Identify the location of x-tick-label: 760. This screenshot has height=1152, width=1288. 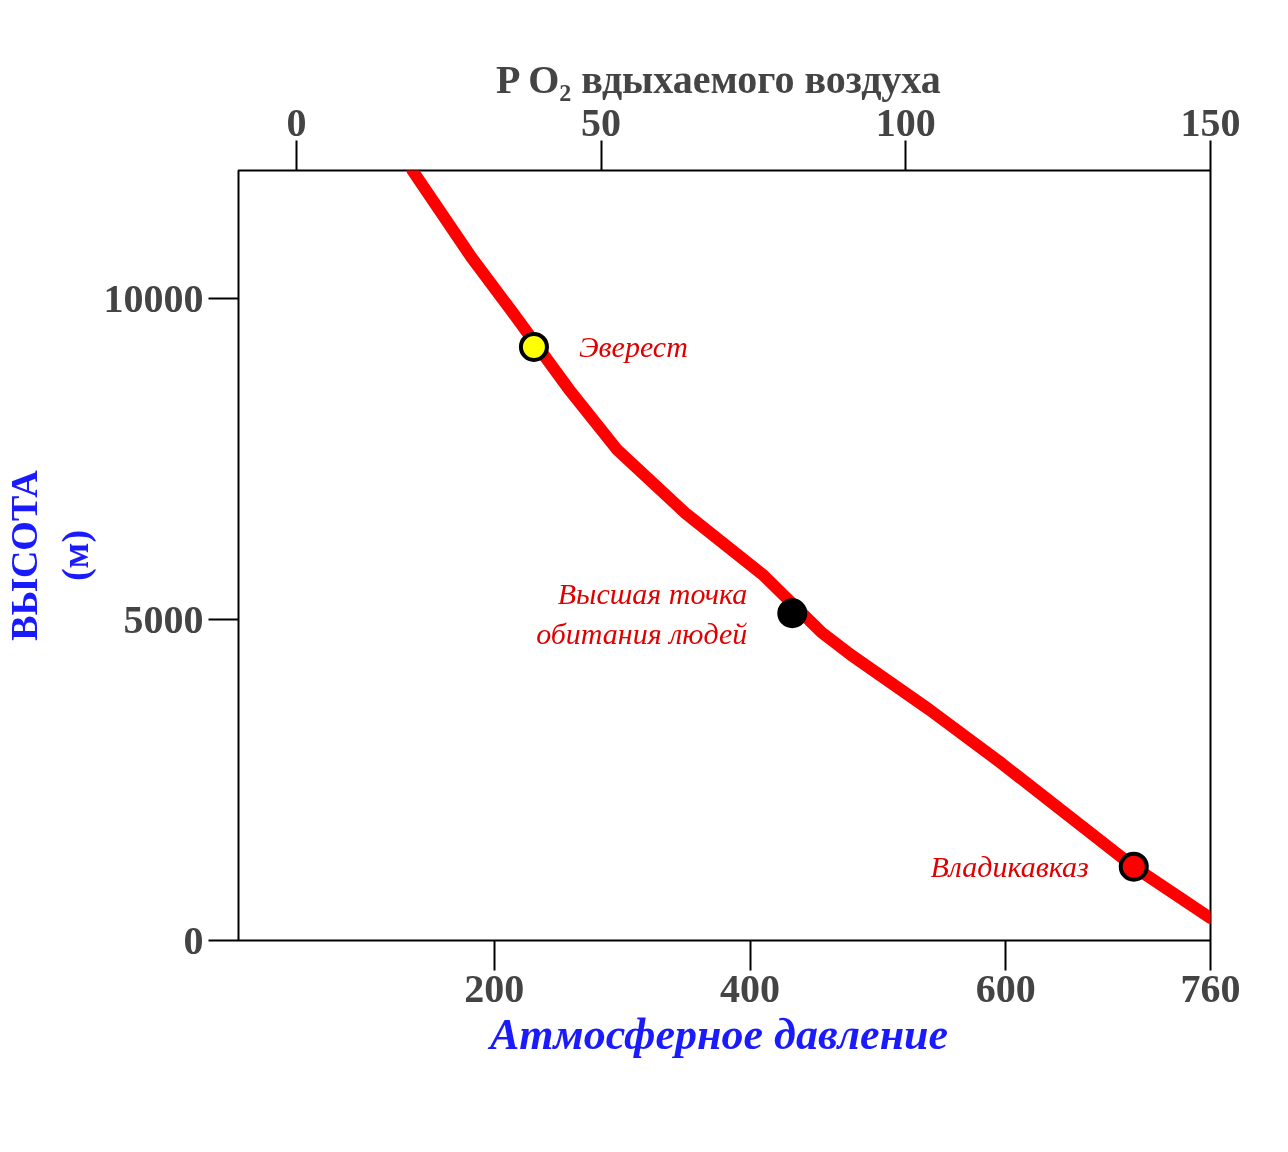
(1210, 988).